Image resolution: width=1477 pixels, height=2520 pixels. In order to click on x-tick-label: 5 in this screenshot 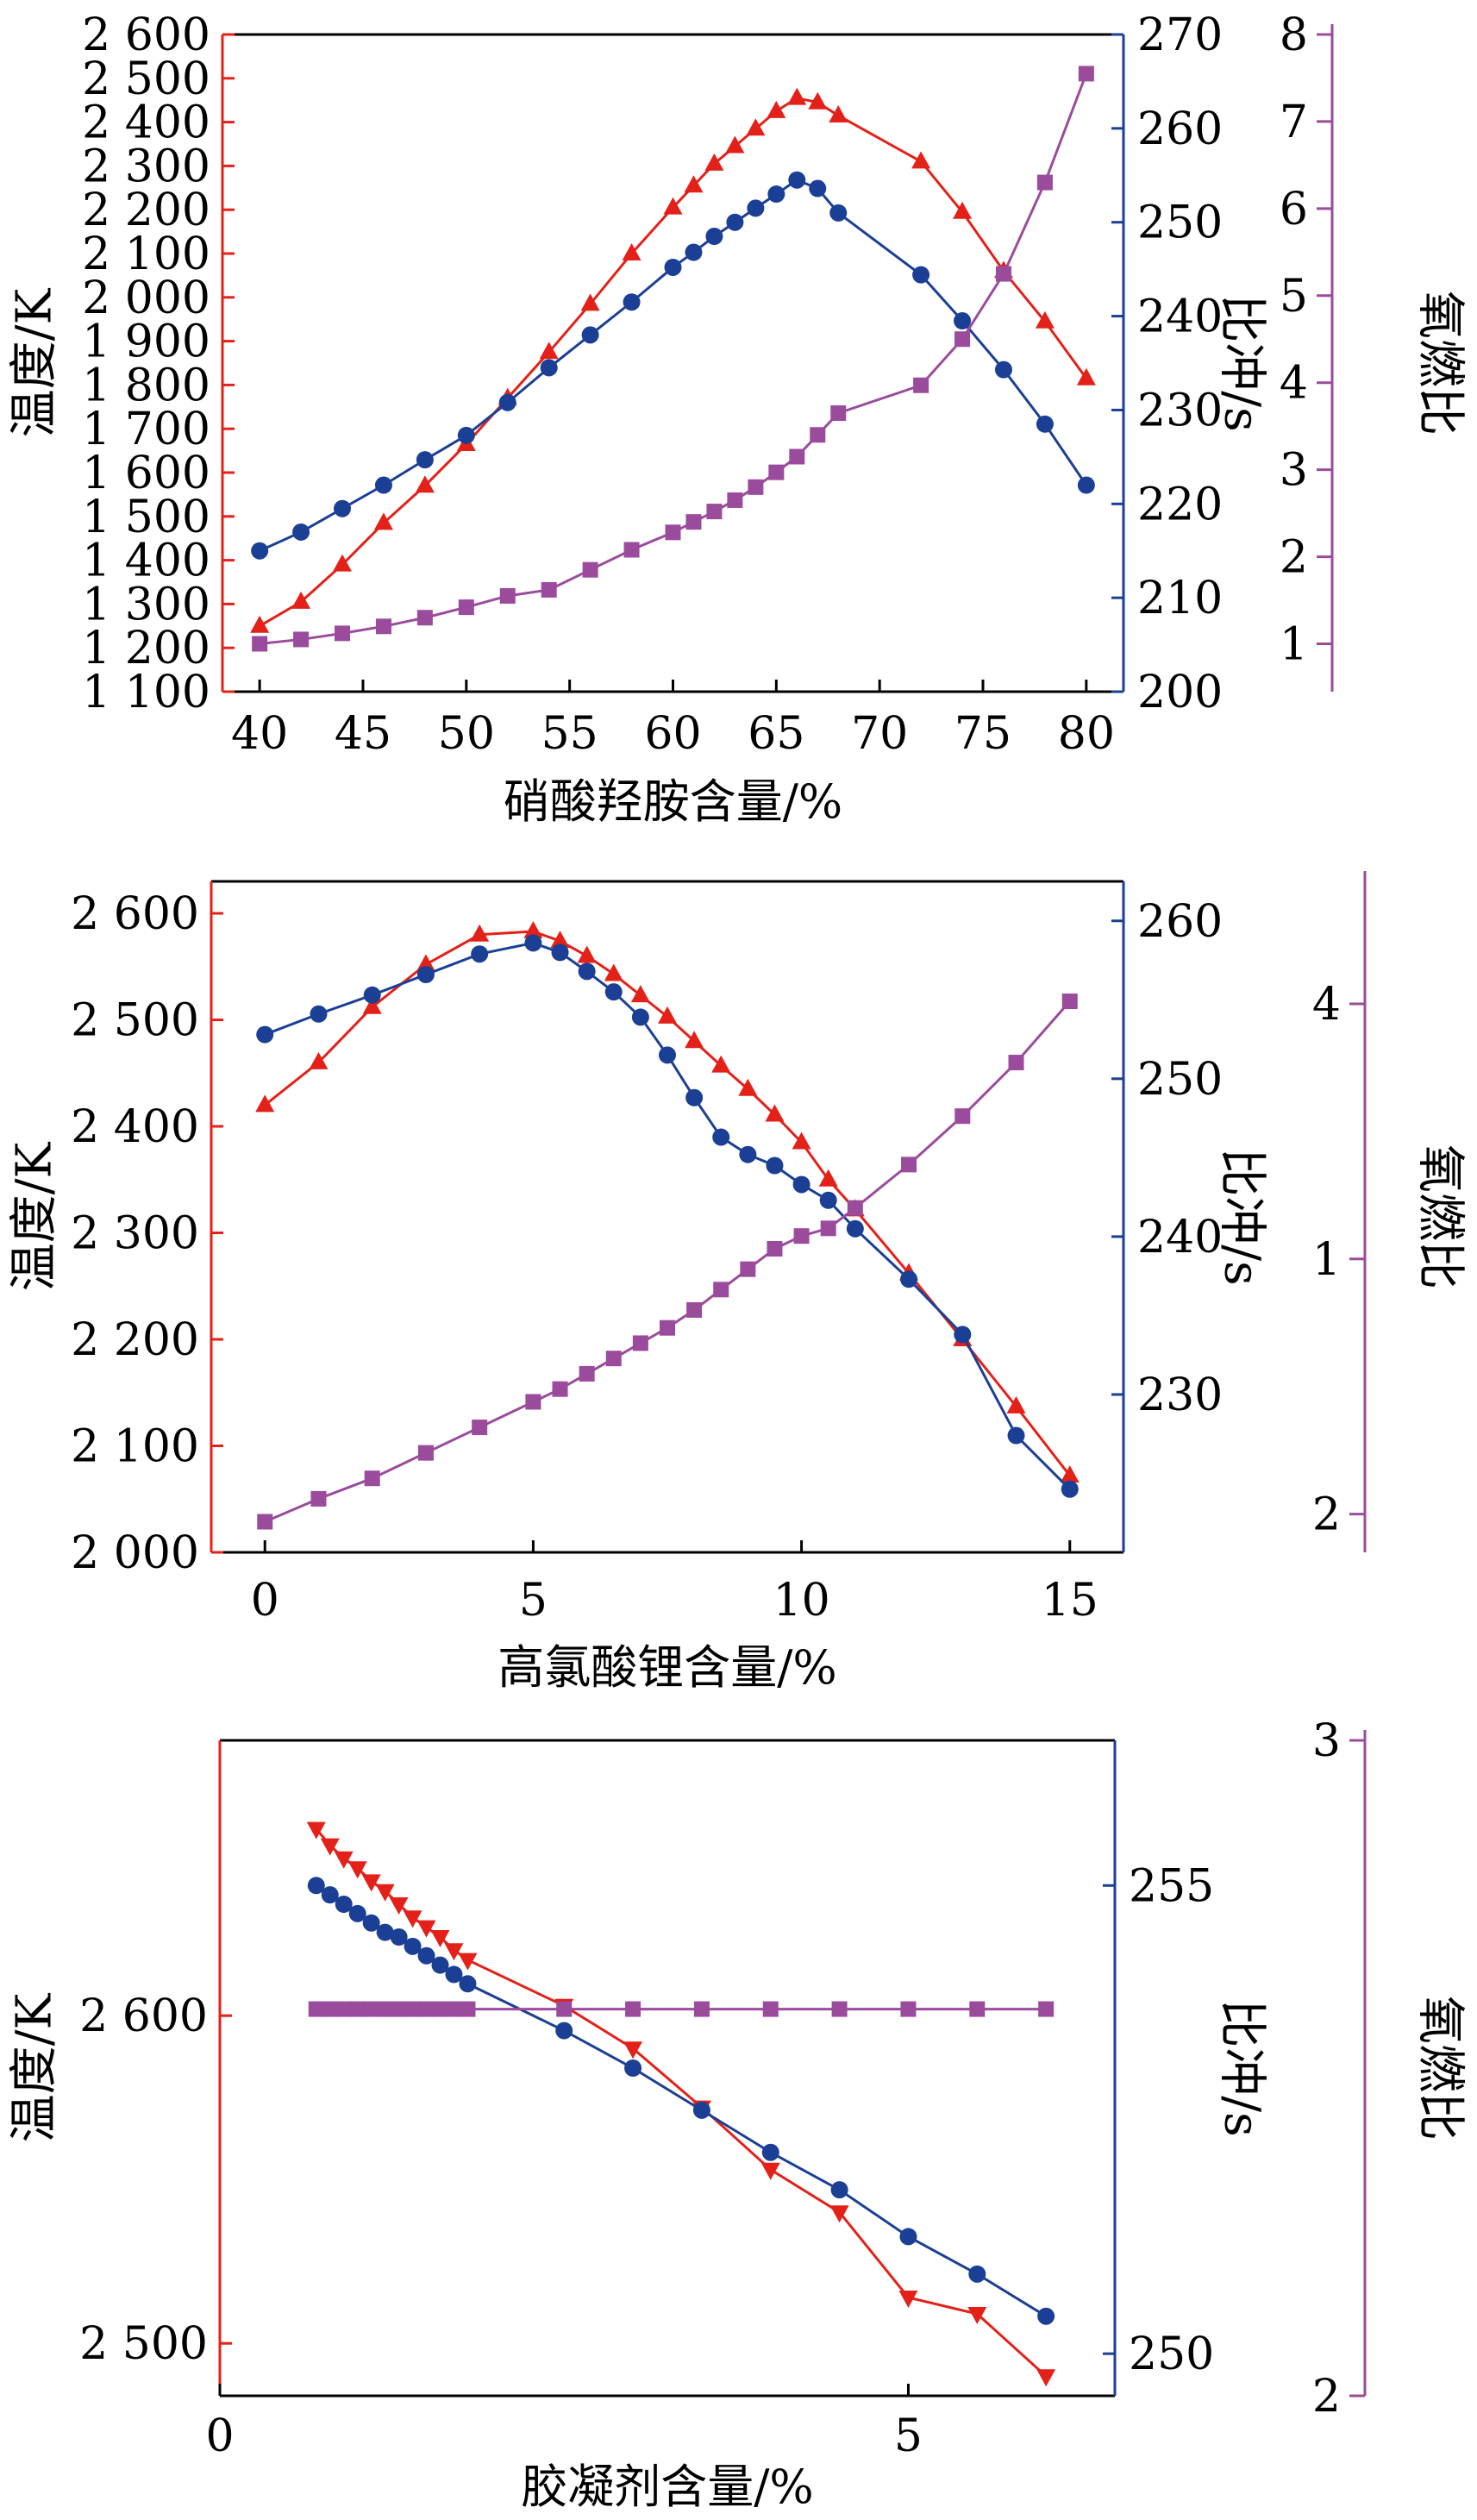, I will do `click(533, 1601)`.